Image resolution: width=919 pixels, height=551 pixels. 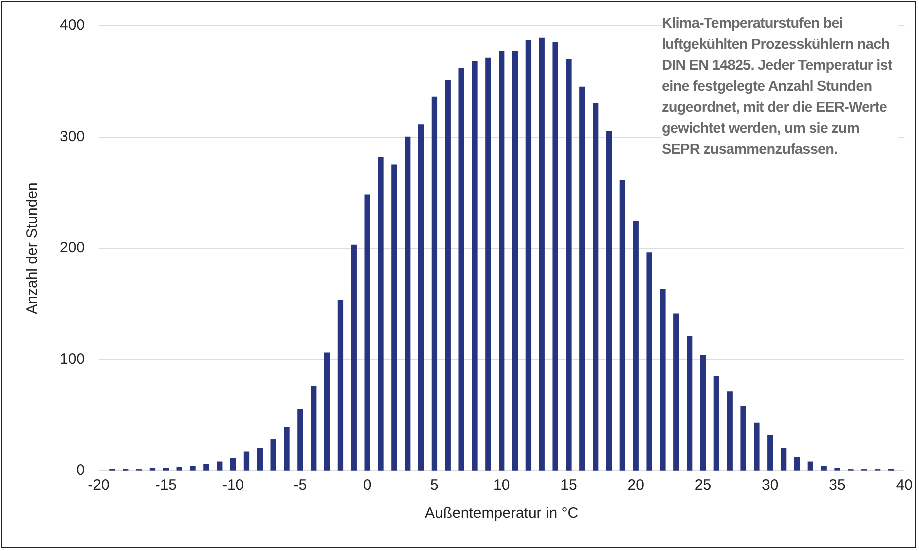 What do you see at coordinates (367, 485) in the screenshot?
I see `x-tick-label: 0` at bounding box center [367, 485].